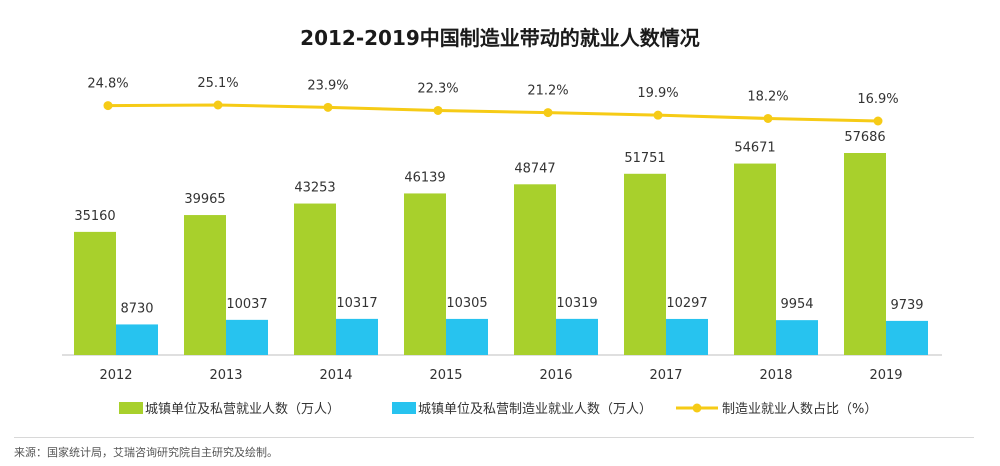 Image resolution: width=1000 pixels, height=466 pixels. Describe the element at coordinates (146, 452) in the screenshot. I see `source-note: 来源：国家统计局，艾瑞咨询研究院自主研究及绘制。` at that location.